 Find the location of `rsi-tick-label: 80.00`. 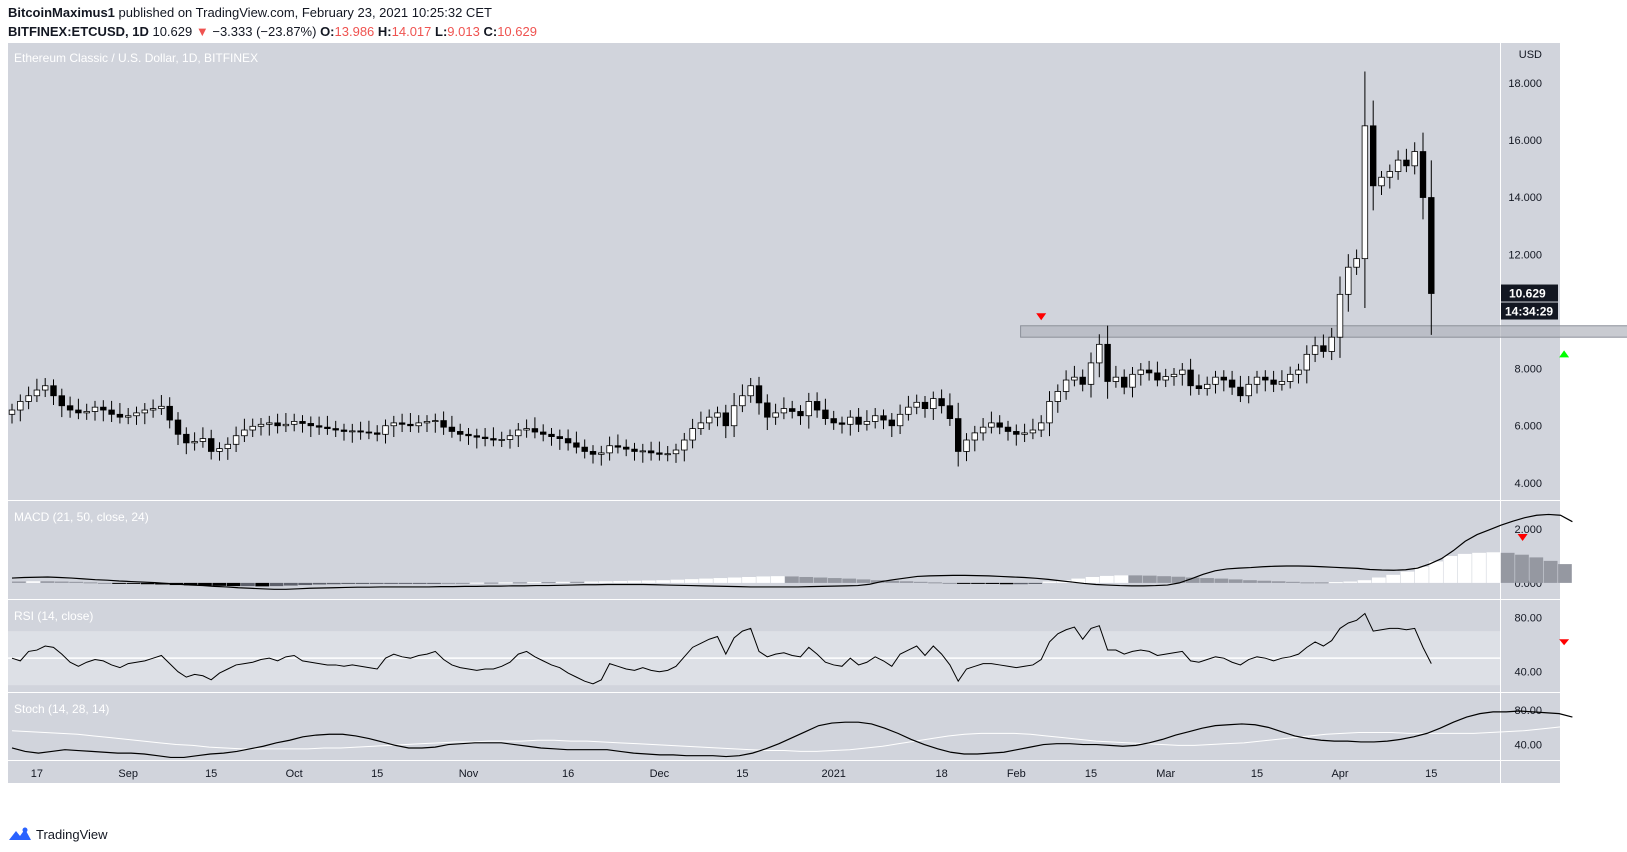

rsi-tick-label: 80.00 is located at coordinates (1528, 619).